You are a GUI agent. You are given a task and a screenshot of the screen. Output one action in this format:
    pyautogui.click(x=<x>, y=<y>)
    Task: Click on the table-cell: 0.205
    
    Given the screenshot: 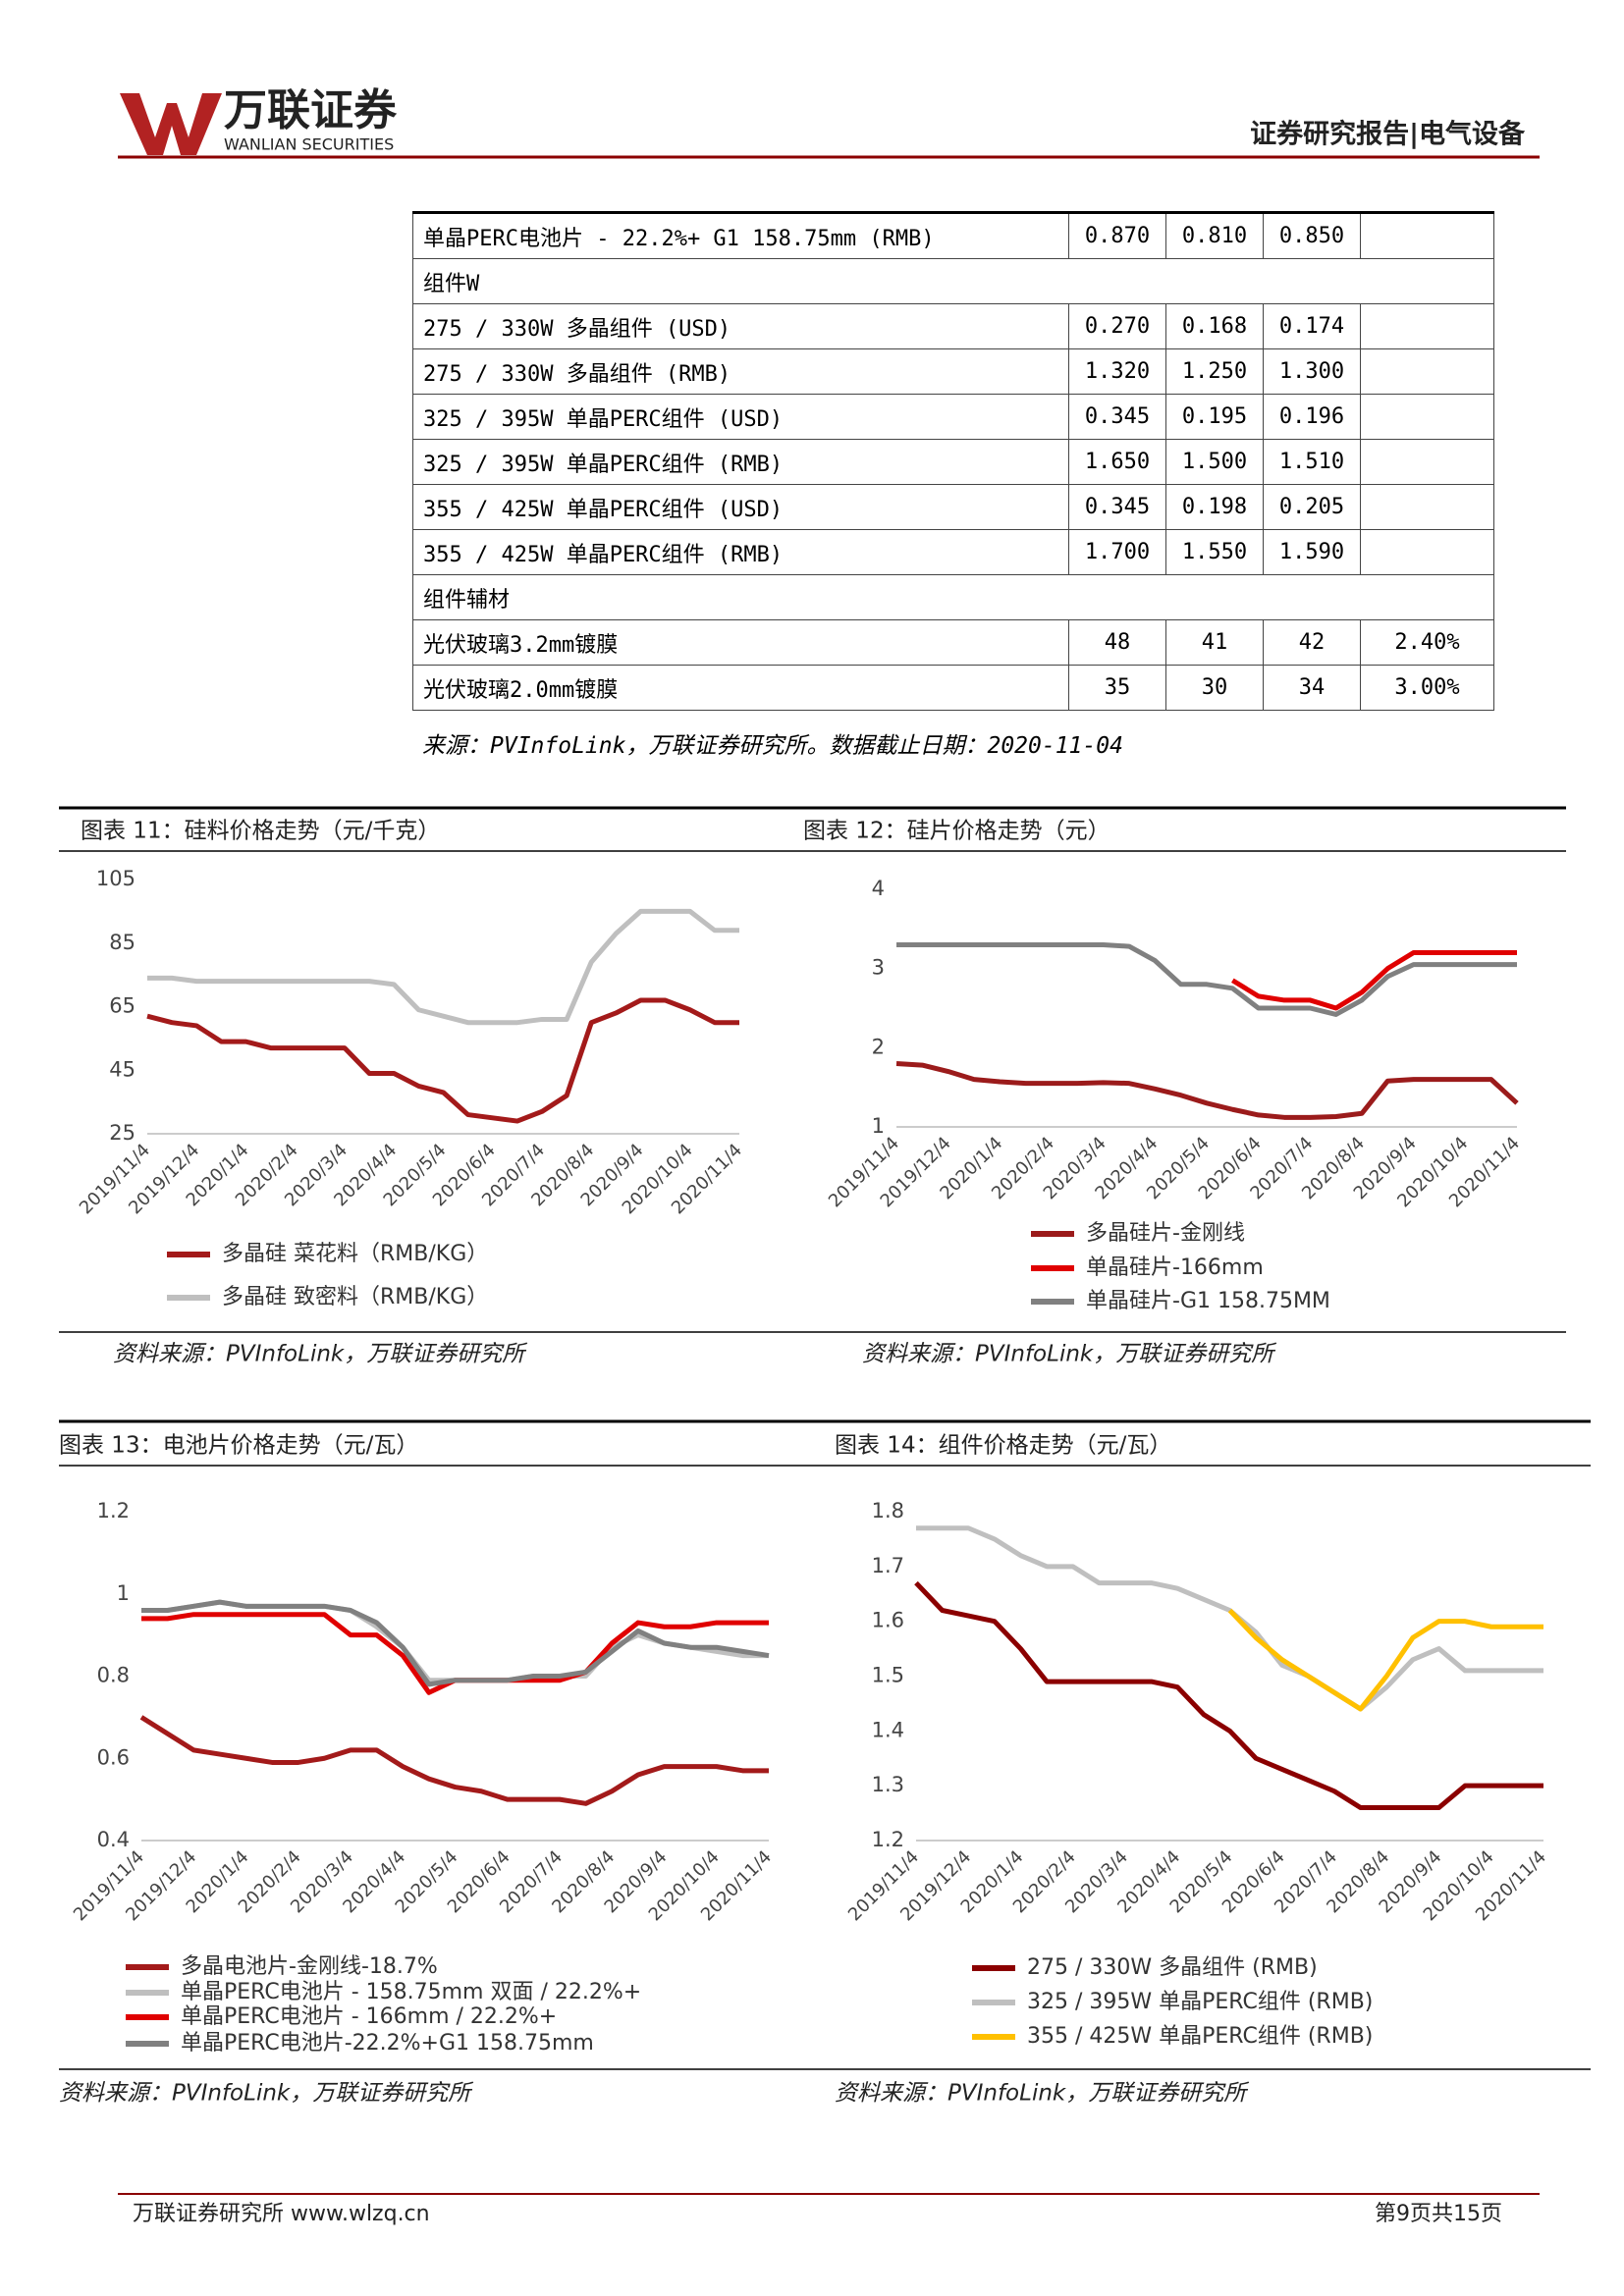 What is the action you would take?
    pyautogui.click(x=1312, y=507)
    